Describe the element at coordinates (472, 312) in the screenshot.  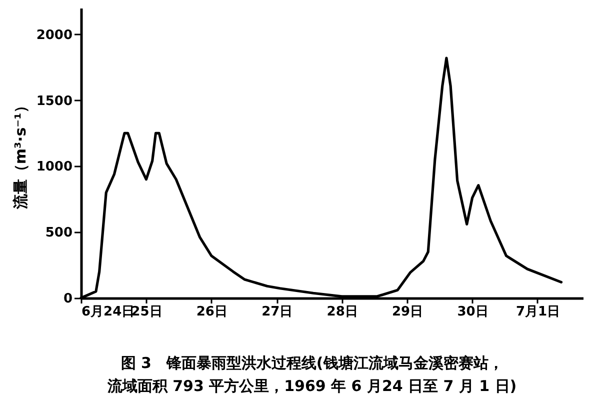
I see `x-tick-label: 30日` at that location.